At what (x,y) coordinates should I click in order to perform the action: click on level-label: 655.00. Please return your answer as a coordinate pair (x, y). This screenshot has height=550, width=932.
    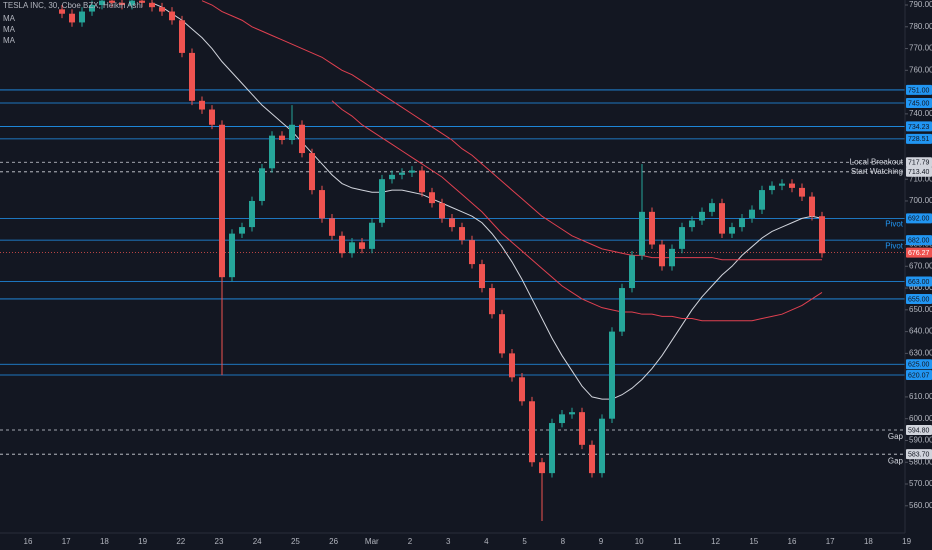
    Looking at the image, I should click on (919, 299).